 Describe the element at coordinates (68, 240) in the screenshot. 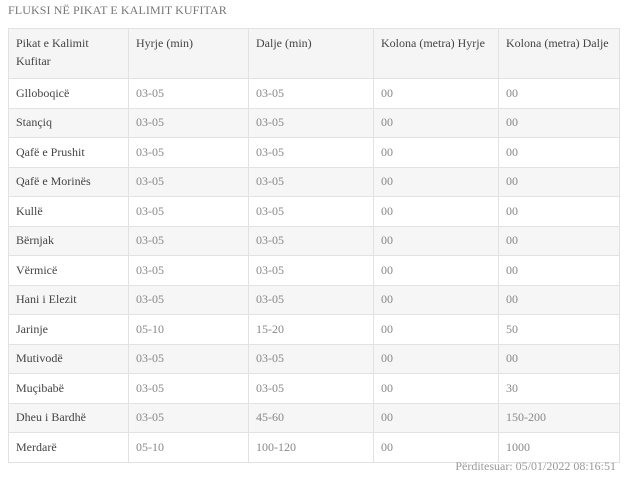

I see `cell-crossing-point: Bërnjak` at that location.